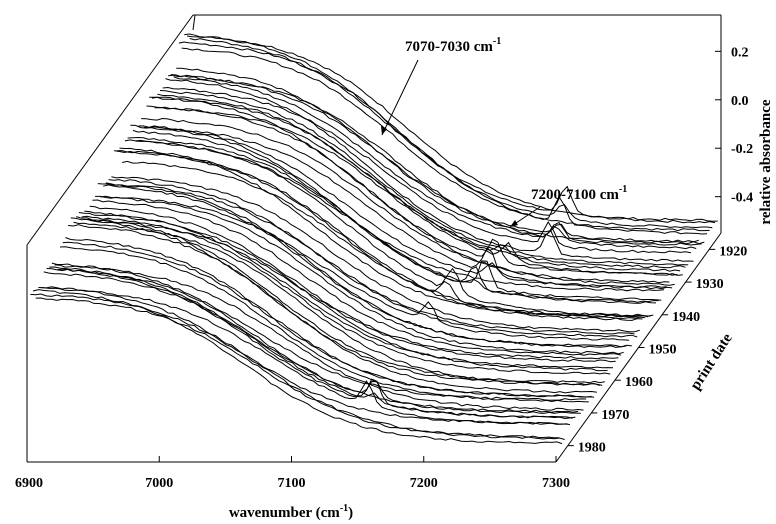  Describe the element at coordinates (766, 161) in the screenshot. I see `z-axis-title: relative absorbance` at that location.